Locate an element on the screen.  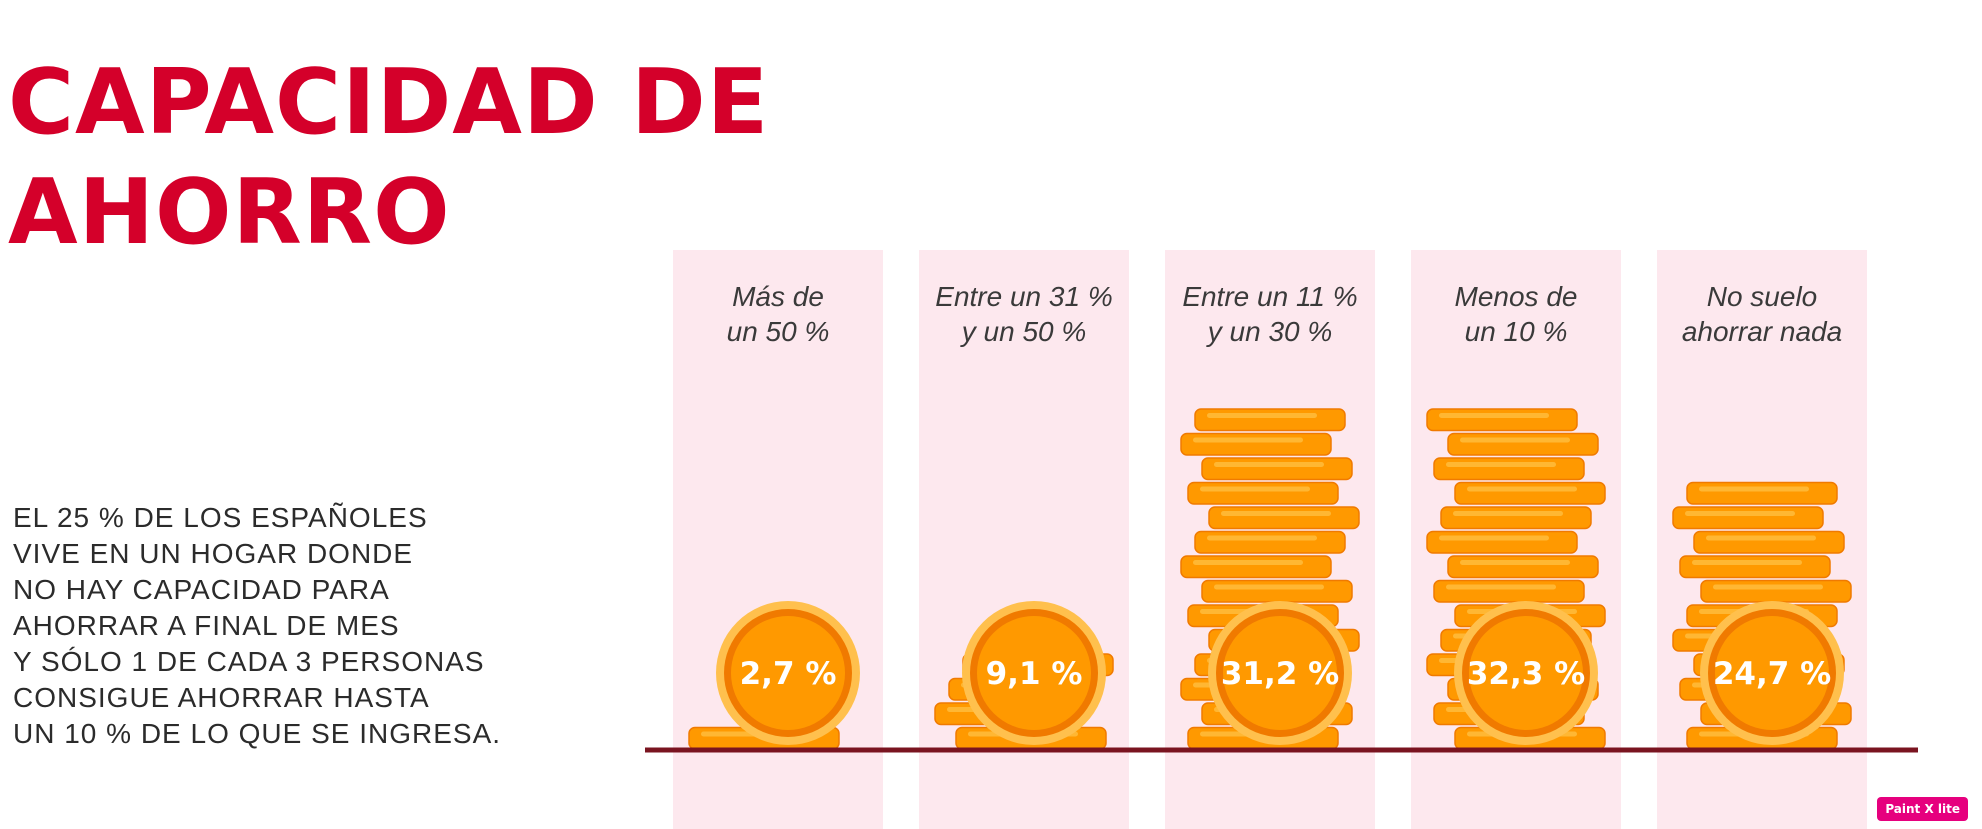
value-medallion: 31,2 % is located at coordinates (1280, 673).